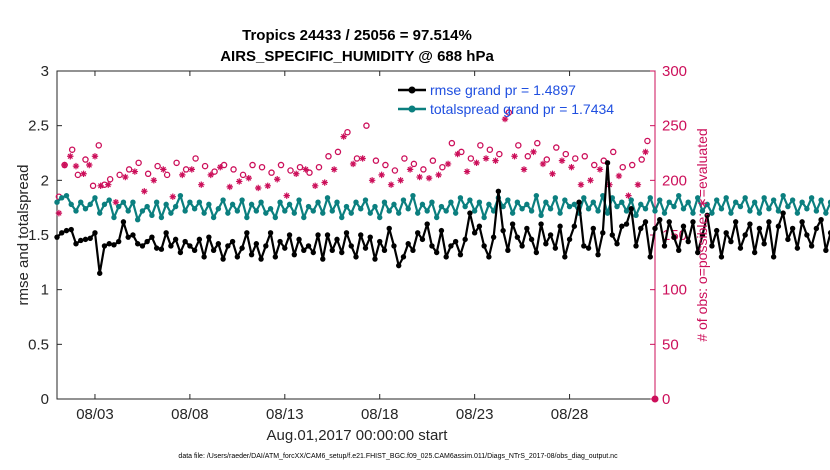 Image resolution: width=830 pixels, height=470 pixels. What do you see at coordinates (353, 154) in the screenshot?
I see `obs-possible-series` at bounding box center [353, 154].